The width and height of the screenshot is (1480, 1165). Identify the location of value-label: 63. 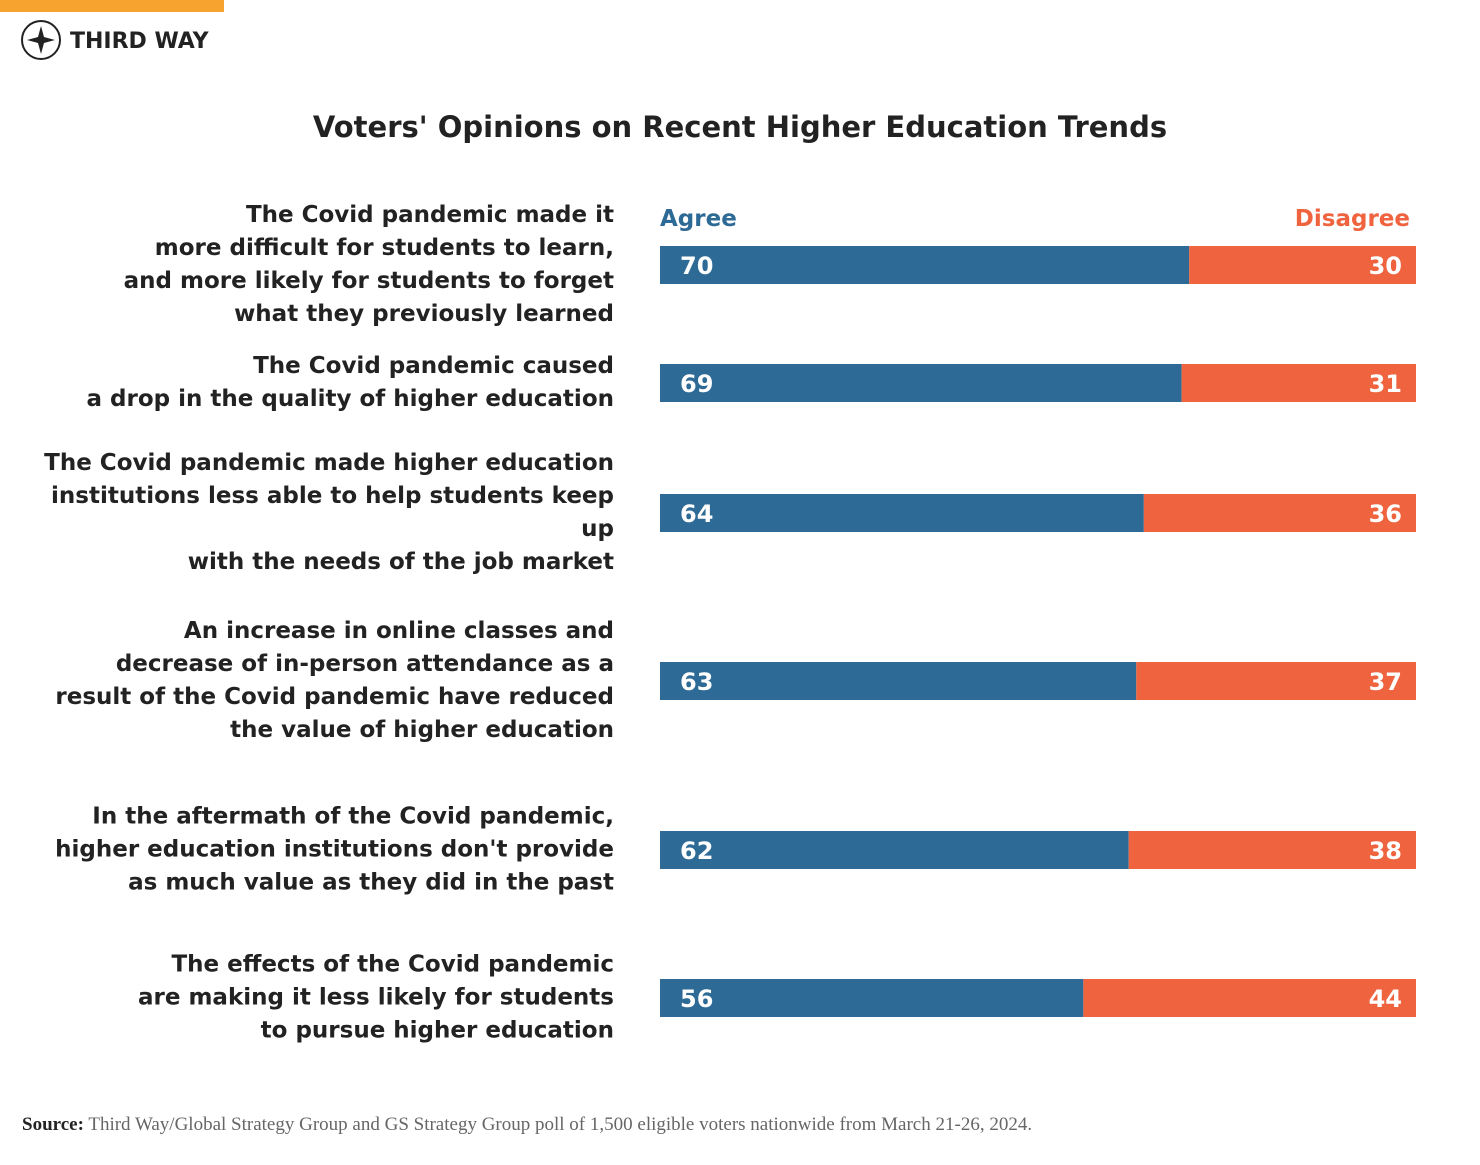
(696, 682).